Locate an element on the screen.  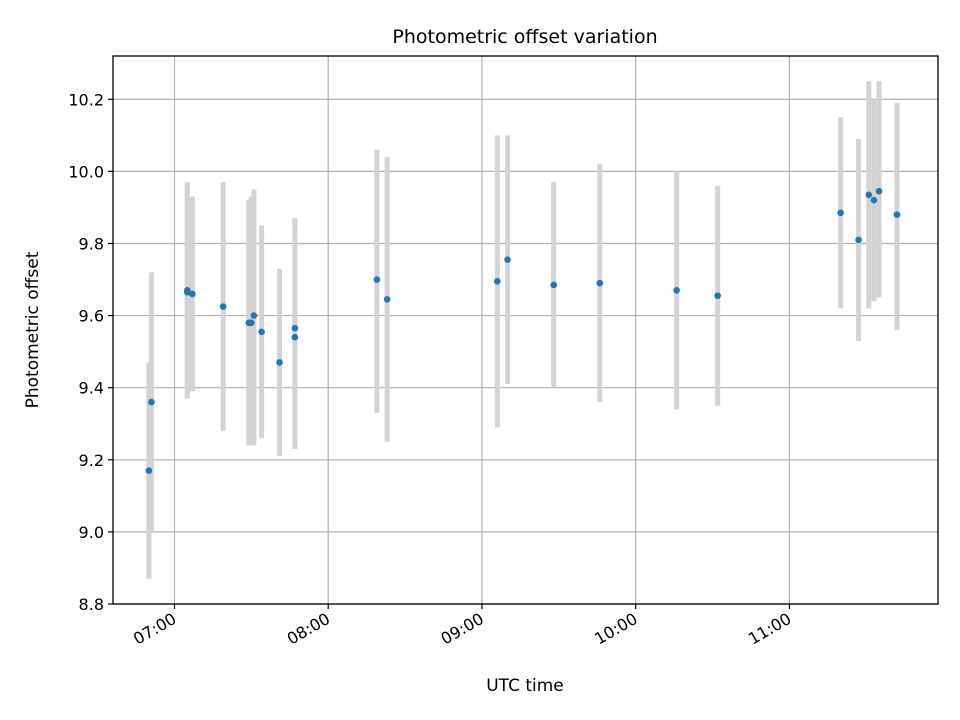
y-tick-label: 8.8 is located at coordinates (91, 604).